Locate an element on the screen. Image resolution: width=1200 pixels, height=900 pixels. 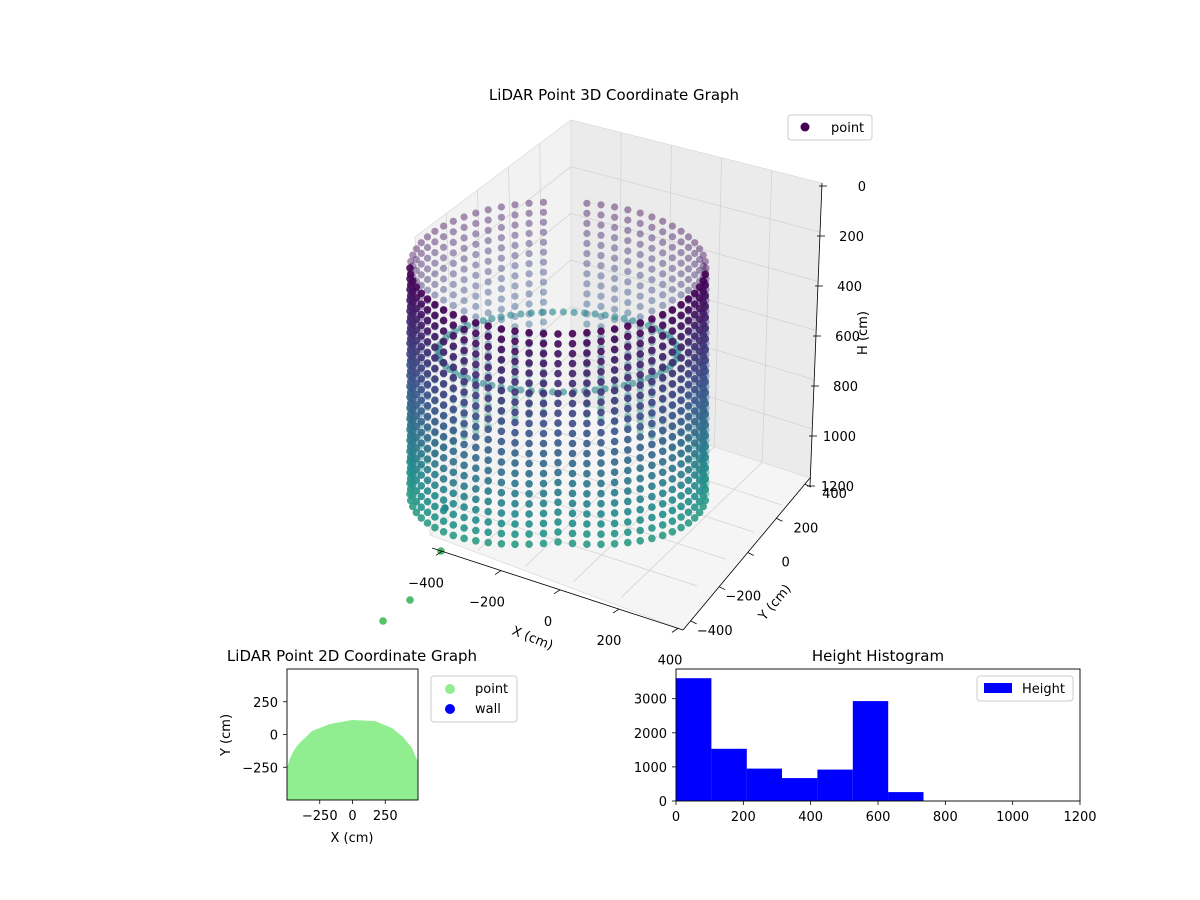
y-tick-label: 3000 is located at coordinates (650, 700).